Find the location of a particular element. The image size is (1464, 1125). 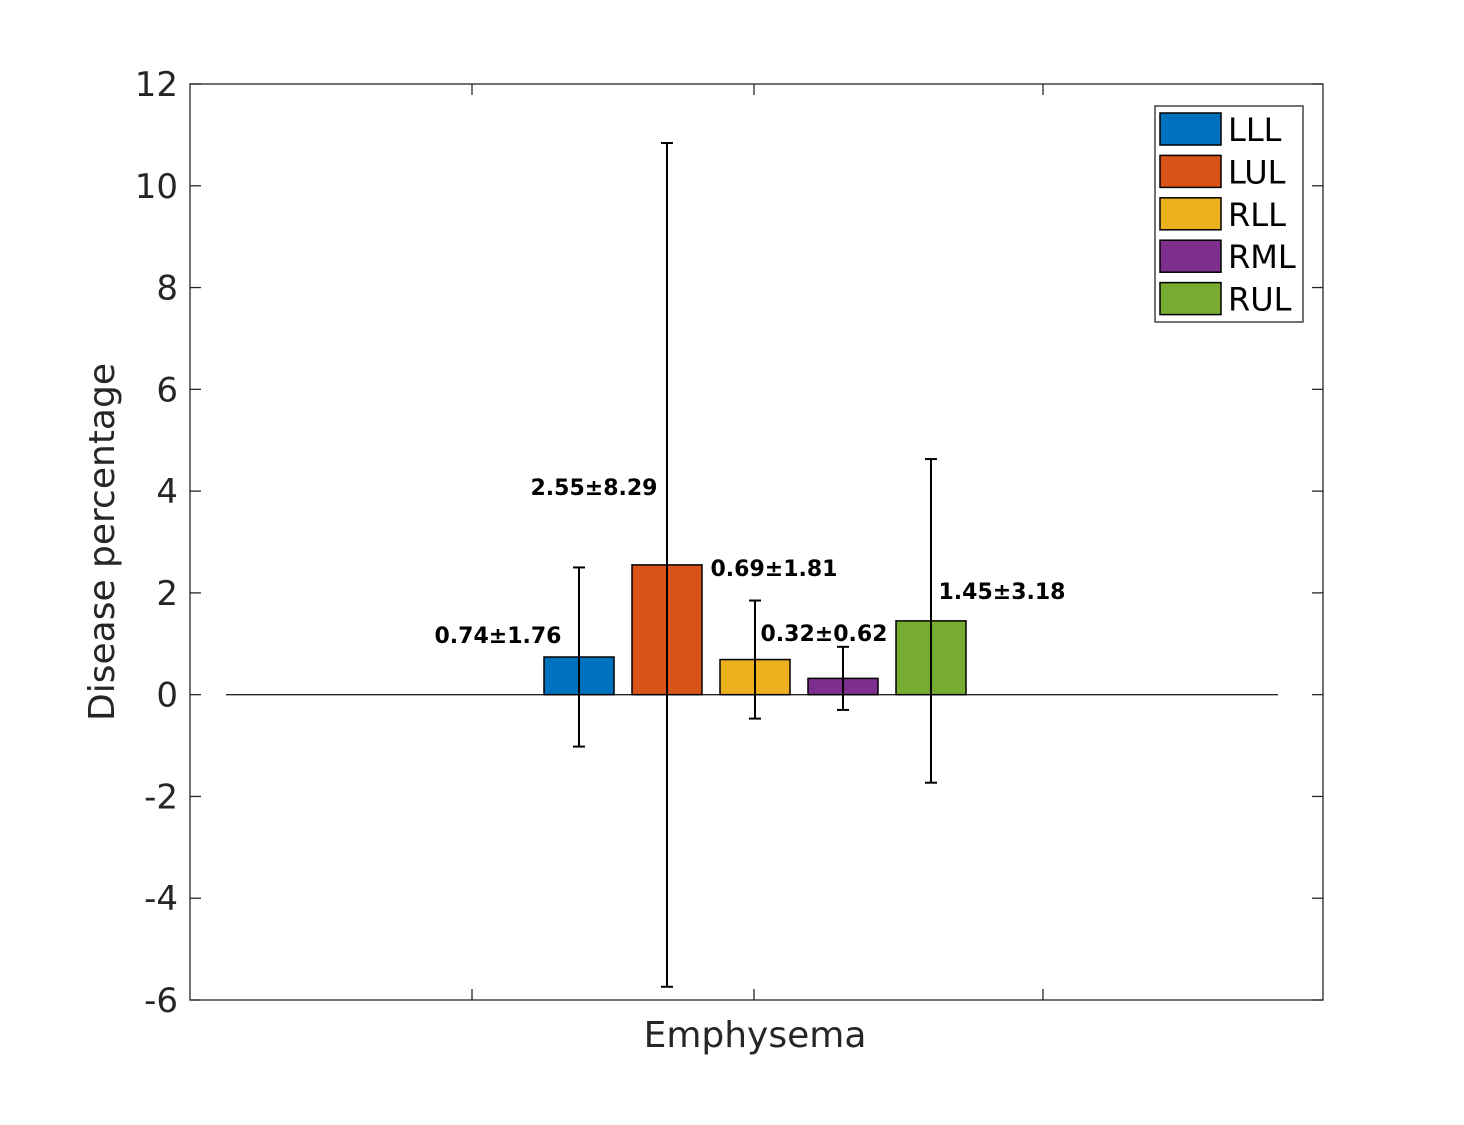

y-tick-label: 0 is located at coordinates (167, 696).